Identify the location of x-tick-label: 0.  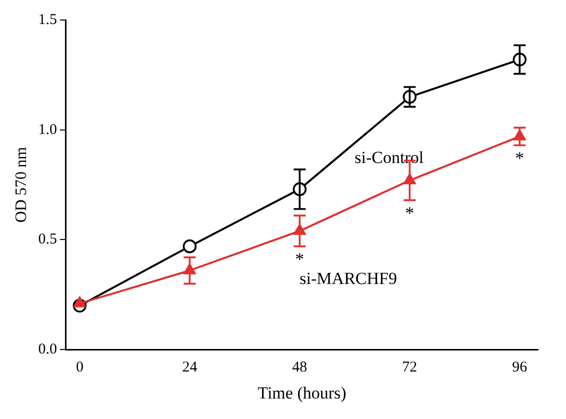
(80, 368).